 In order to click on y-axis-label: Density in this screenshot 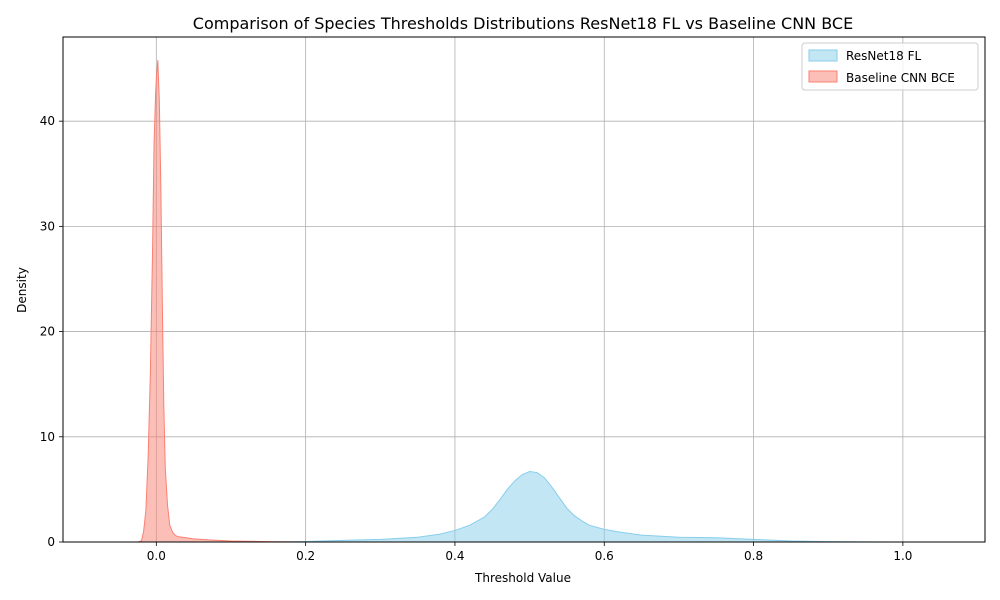, I will do `click(22, 290)`.